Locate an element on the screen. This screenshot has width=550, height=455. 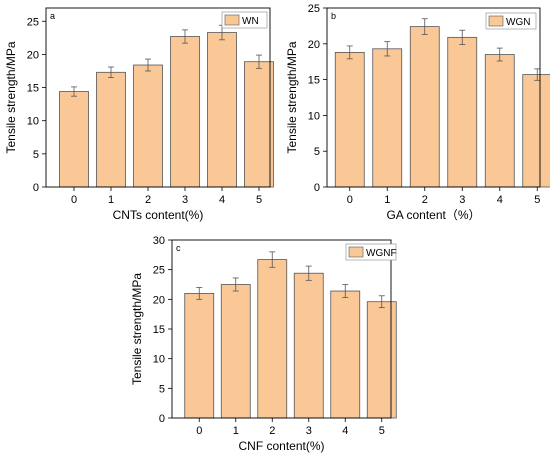
legend: WN is located at coordinates (244, 20).